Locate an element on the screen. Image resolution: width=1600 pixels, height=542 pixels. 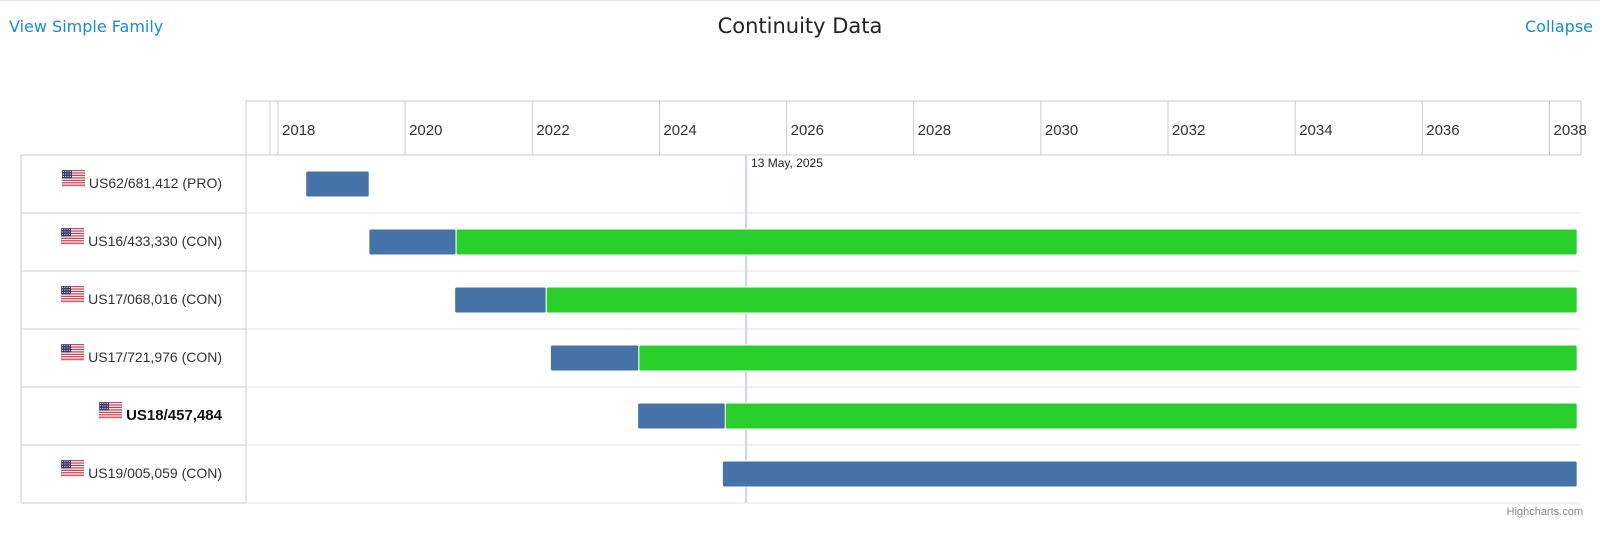
year-tick-label: 2022 is located at coordinates (552, 130).